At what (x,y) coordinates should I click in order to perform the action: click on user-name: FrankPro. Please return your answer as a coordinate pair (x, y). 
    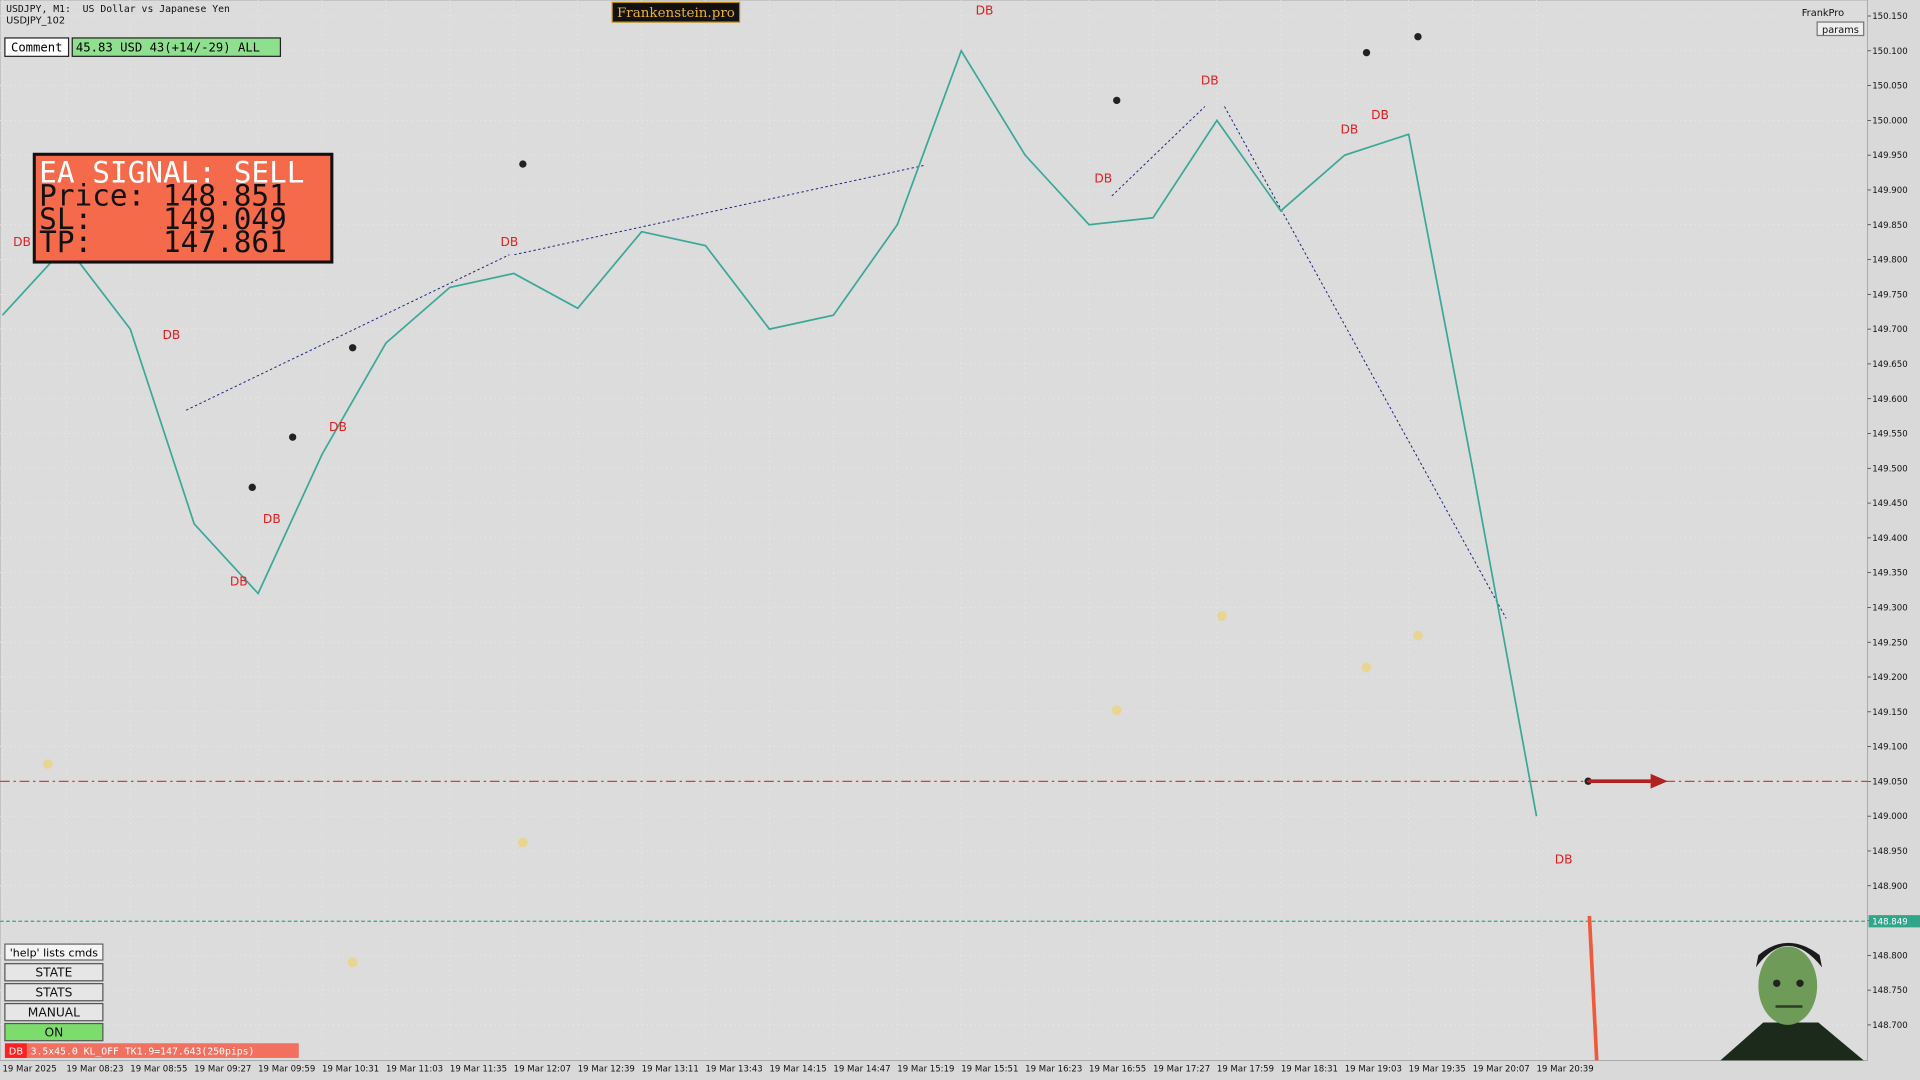
    Looking at the image, I should click on (1823, 13).